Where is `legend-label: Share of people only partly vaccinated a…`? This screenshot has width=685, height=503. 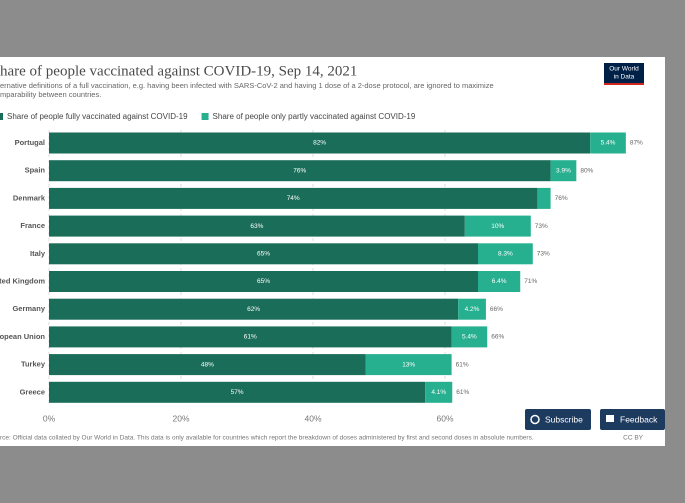 legend-label: Share of people only partly vaccinated a… is located at coordinates (314, 116).